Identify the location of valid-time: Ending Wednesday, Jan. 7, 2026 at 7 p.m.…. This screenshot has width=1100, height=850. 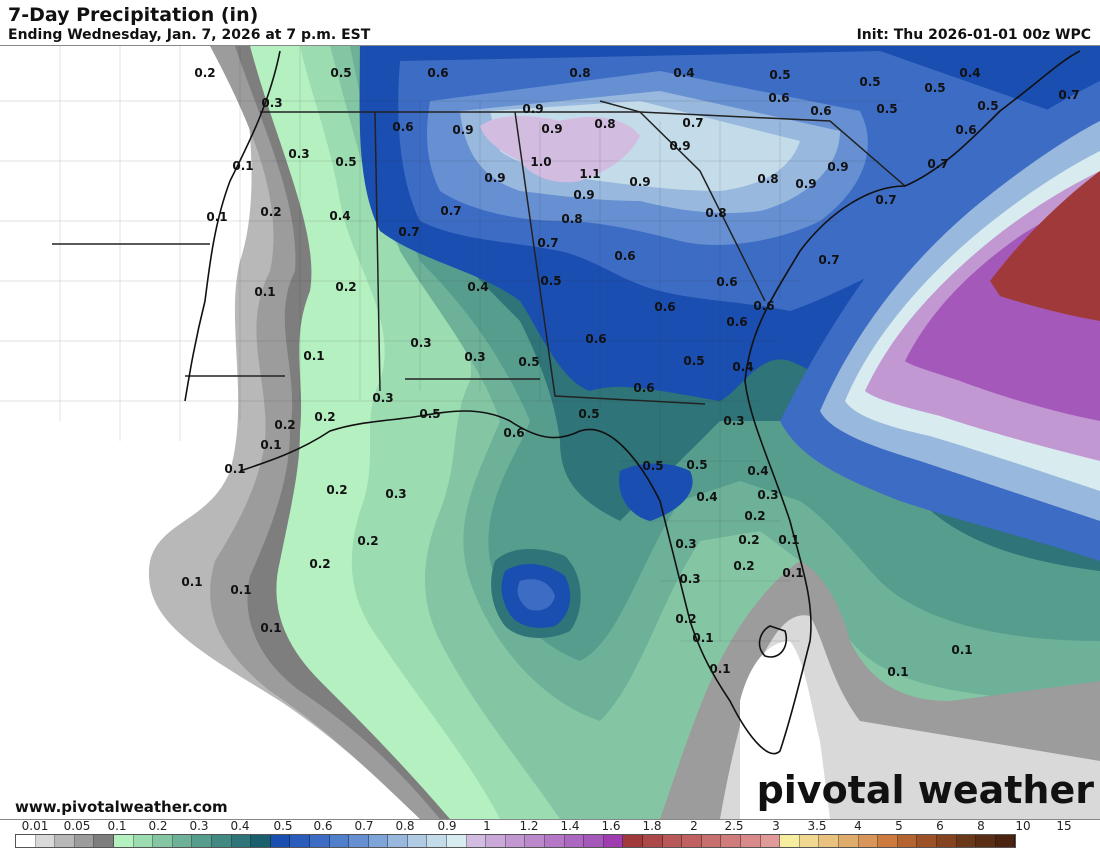
(189, 35).